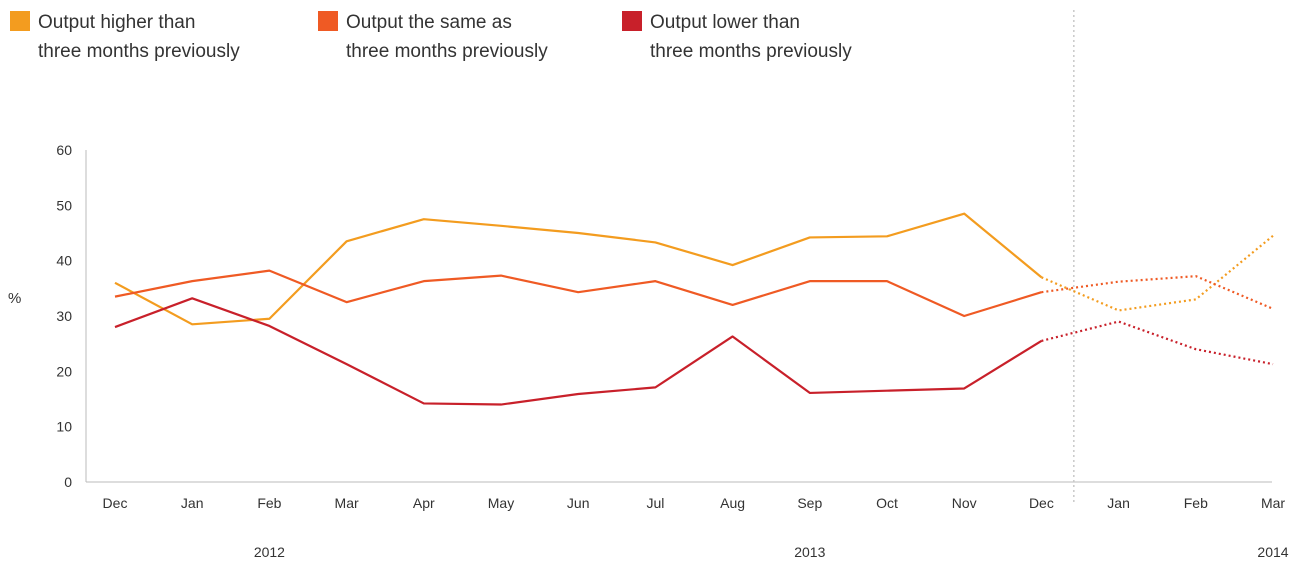 The width and height of the screenshot is (1292, 564). Describe the element at coordinates (964, 503) in the screenshot. I see `x-tick-label: Nov` at that location.